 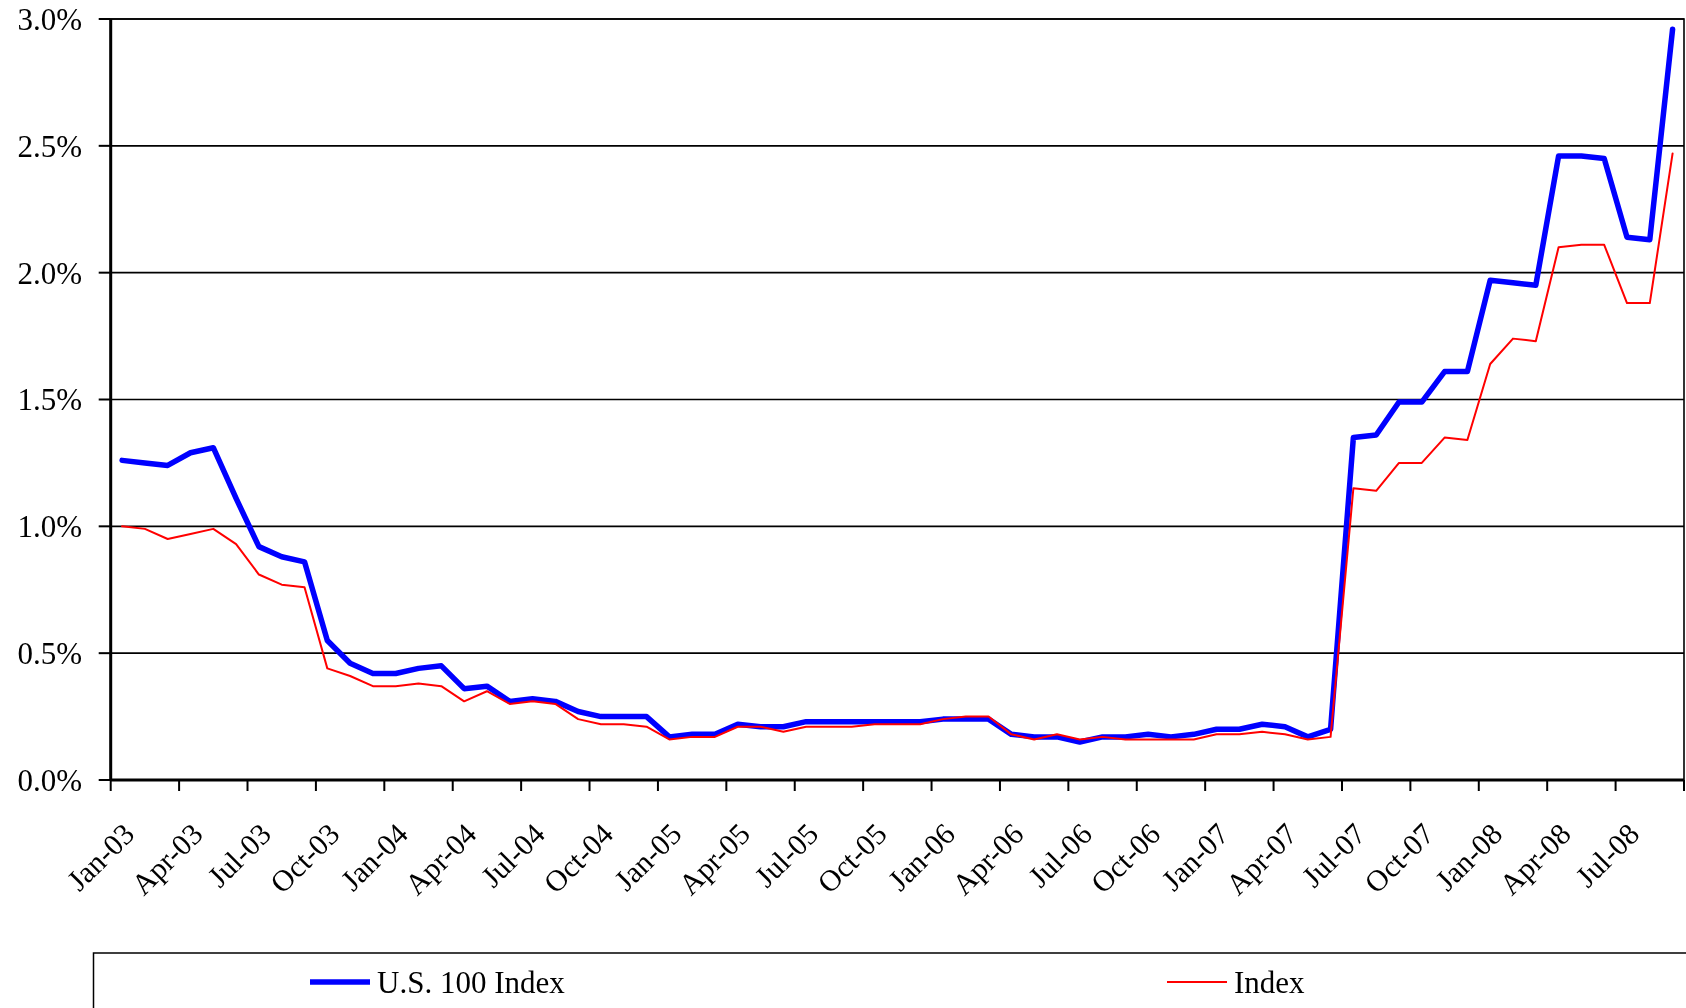 I want to click on y-tick-label: 3.0%, so click(x=49, y=19).